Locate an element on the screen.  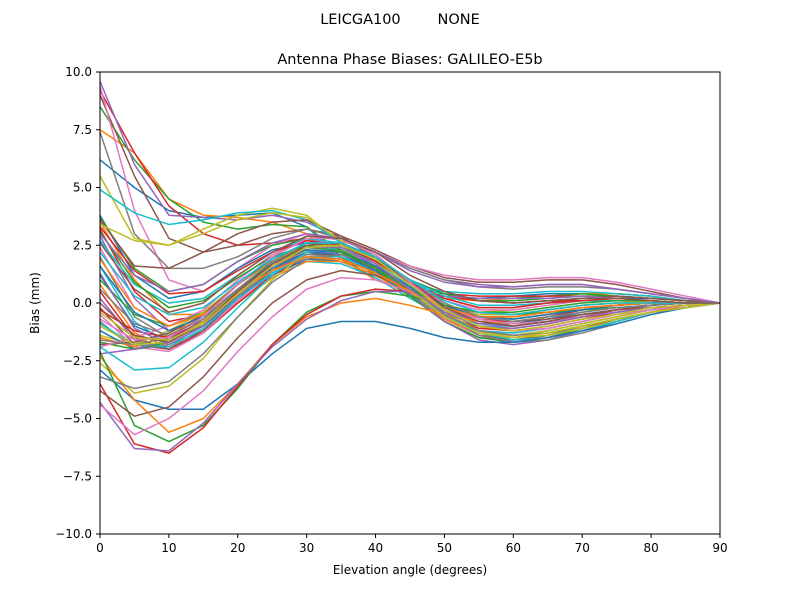
x-tick-label: 50 is located at coordinates (444, 548).